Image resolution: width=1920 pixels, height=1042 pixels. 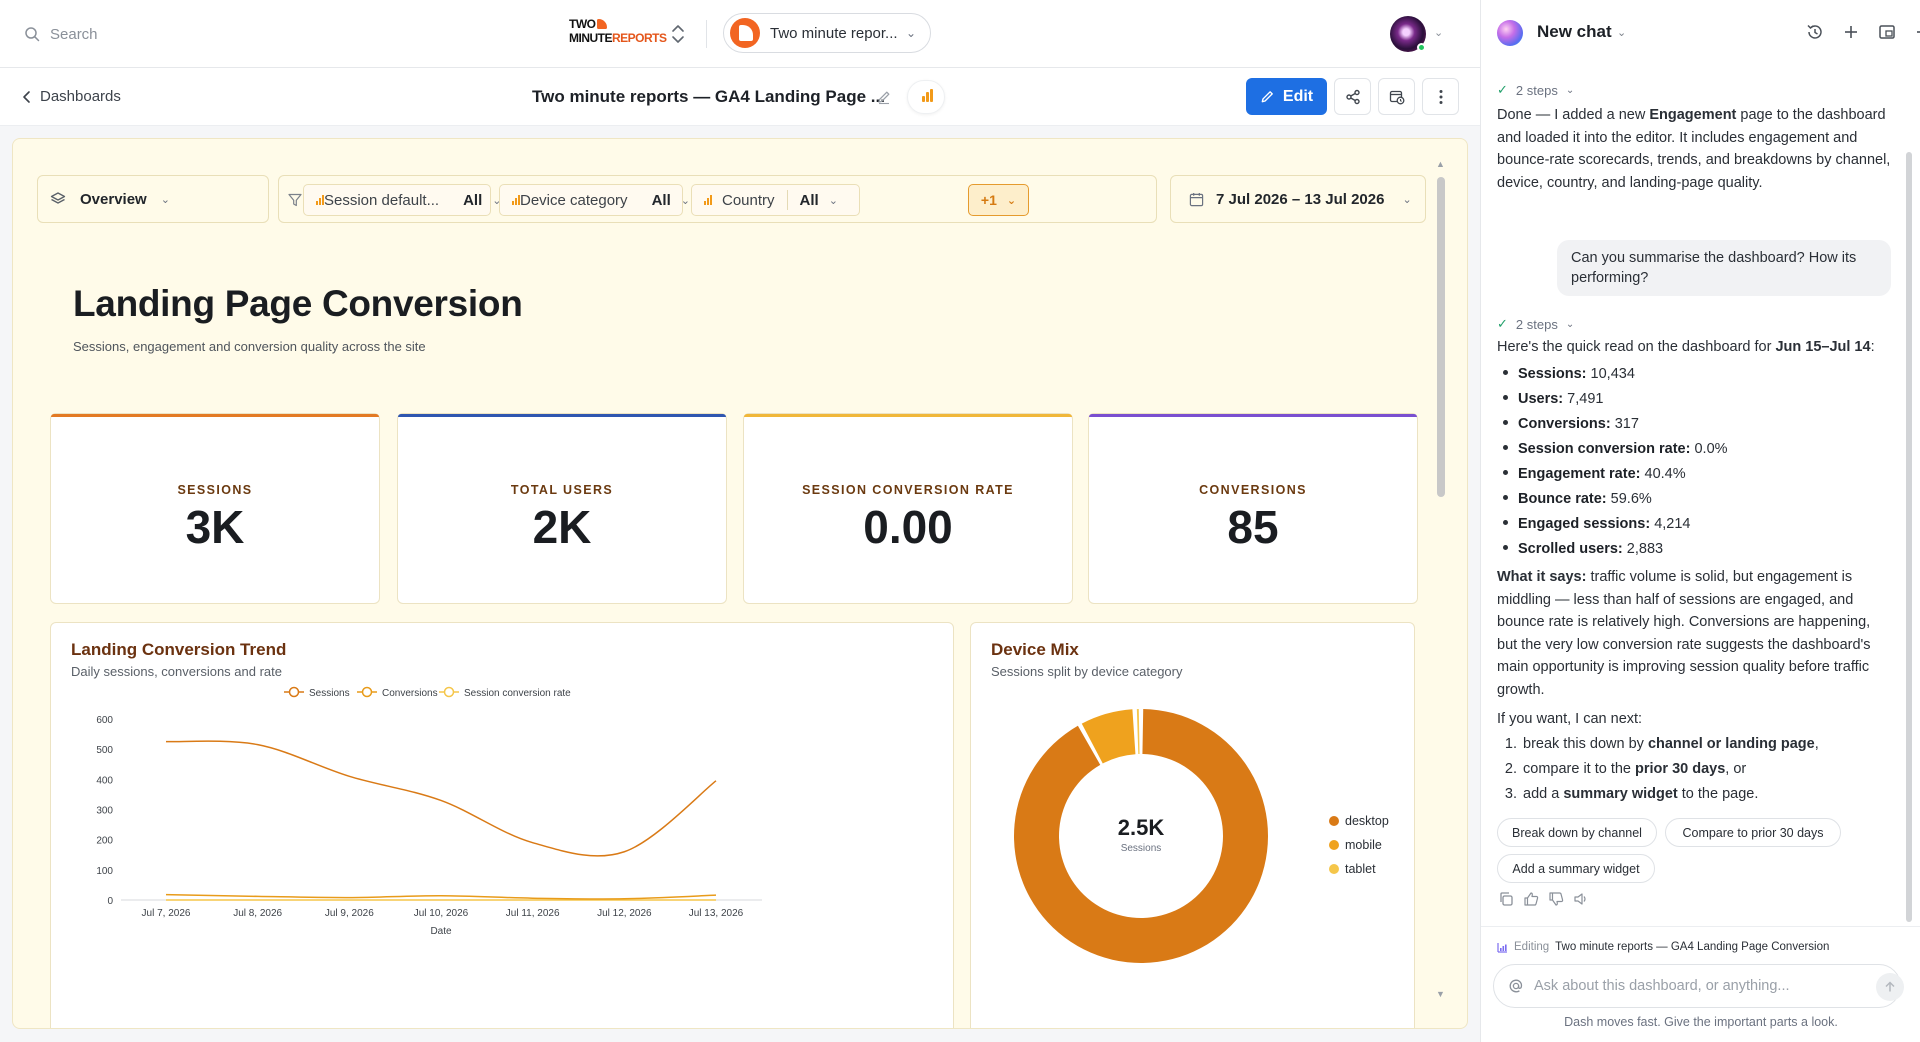 What do you see at coordinates (1396, 96) in the screenshot?
I see `schedule-button` at bounding box center [1396, 96].